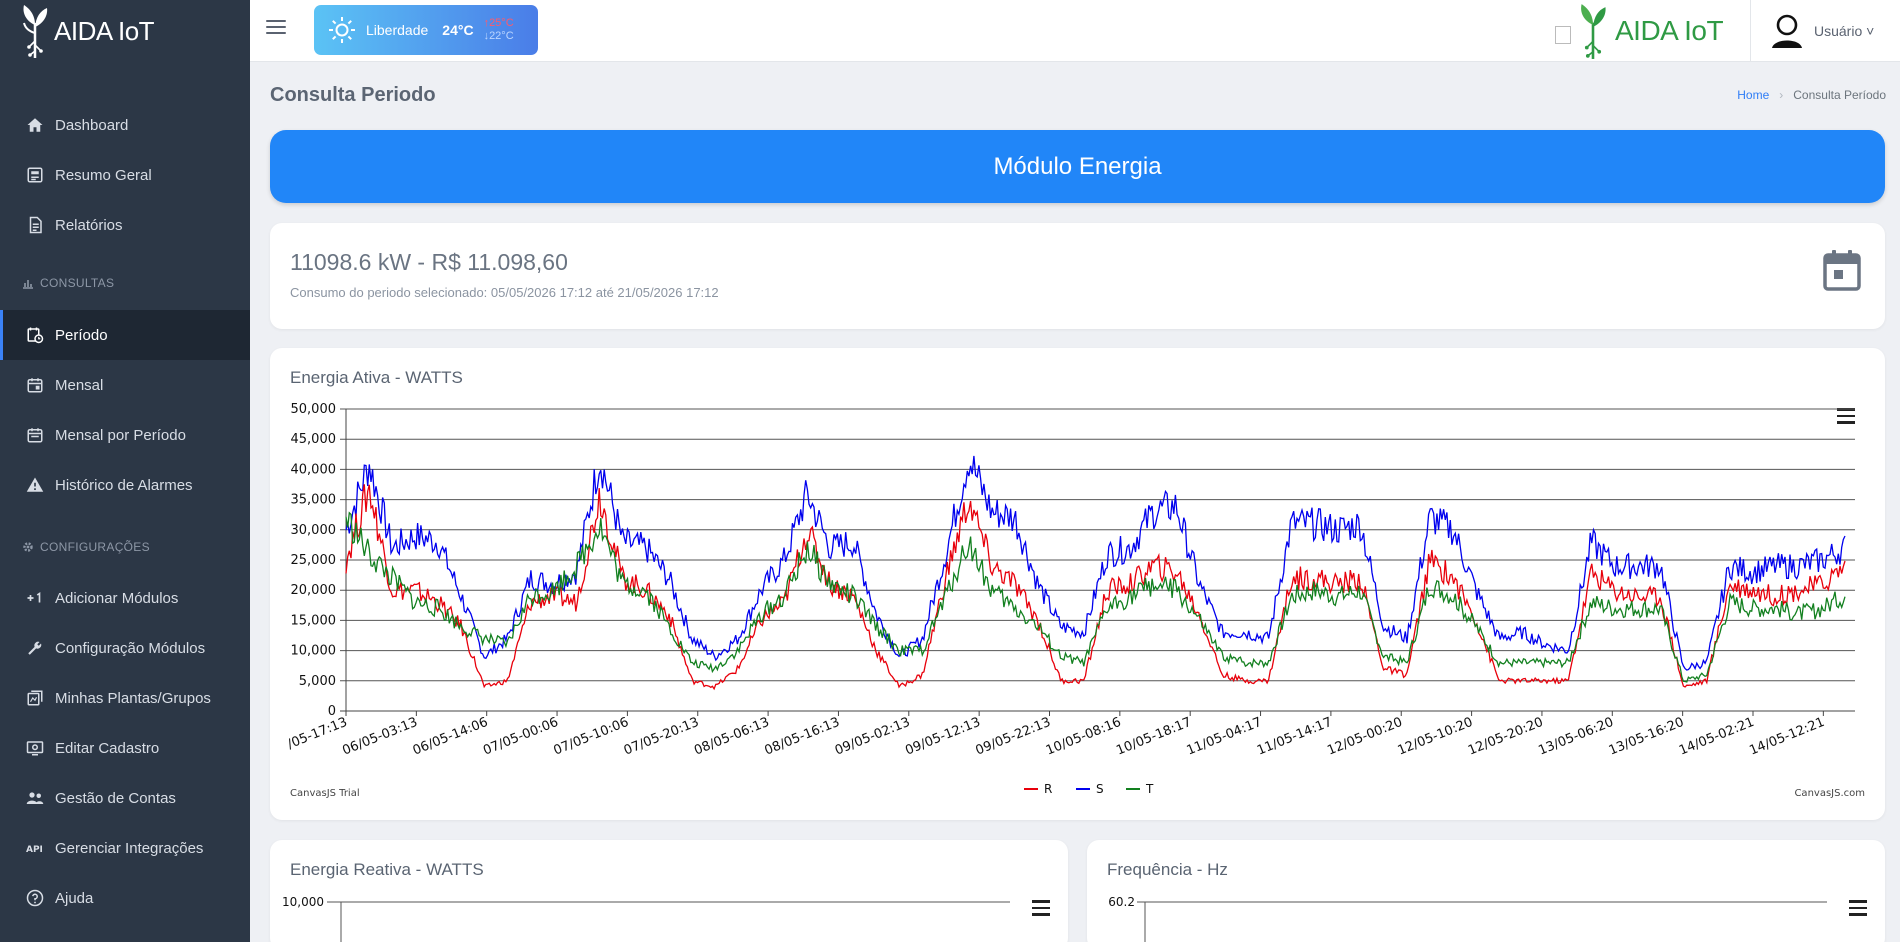  I want to click on x-tick-label: 07/05-20:13, so click(661, 737).